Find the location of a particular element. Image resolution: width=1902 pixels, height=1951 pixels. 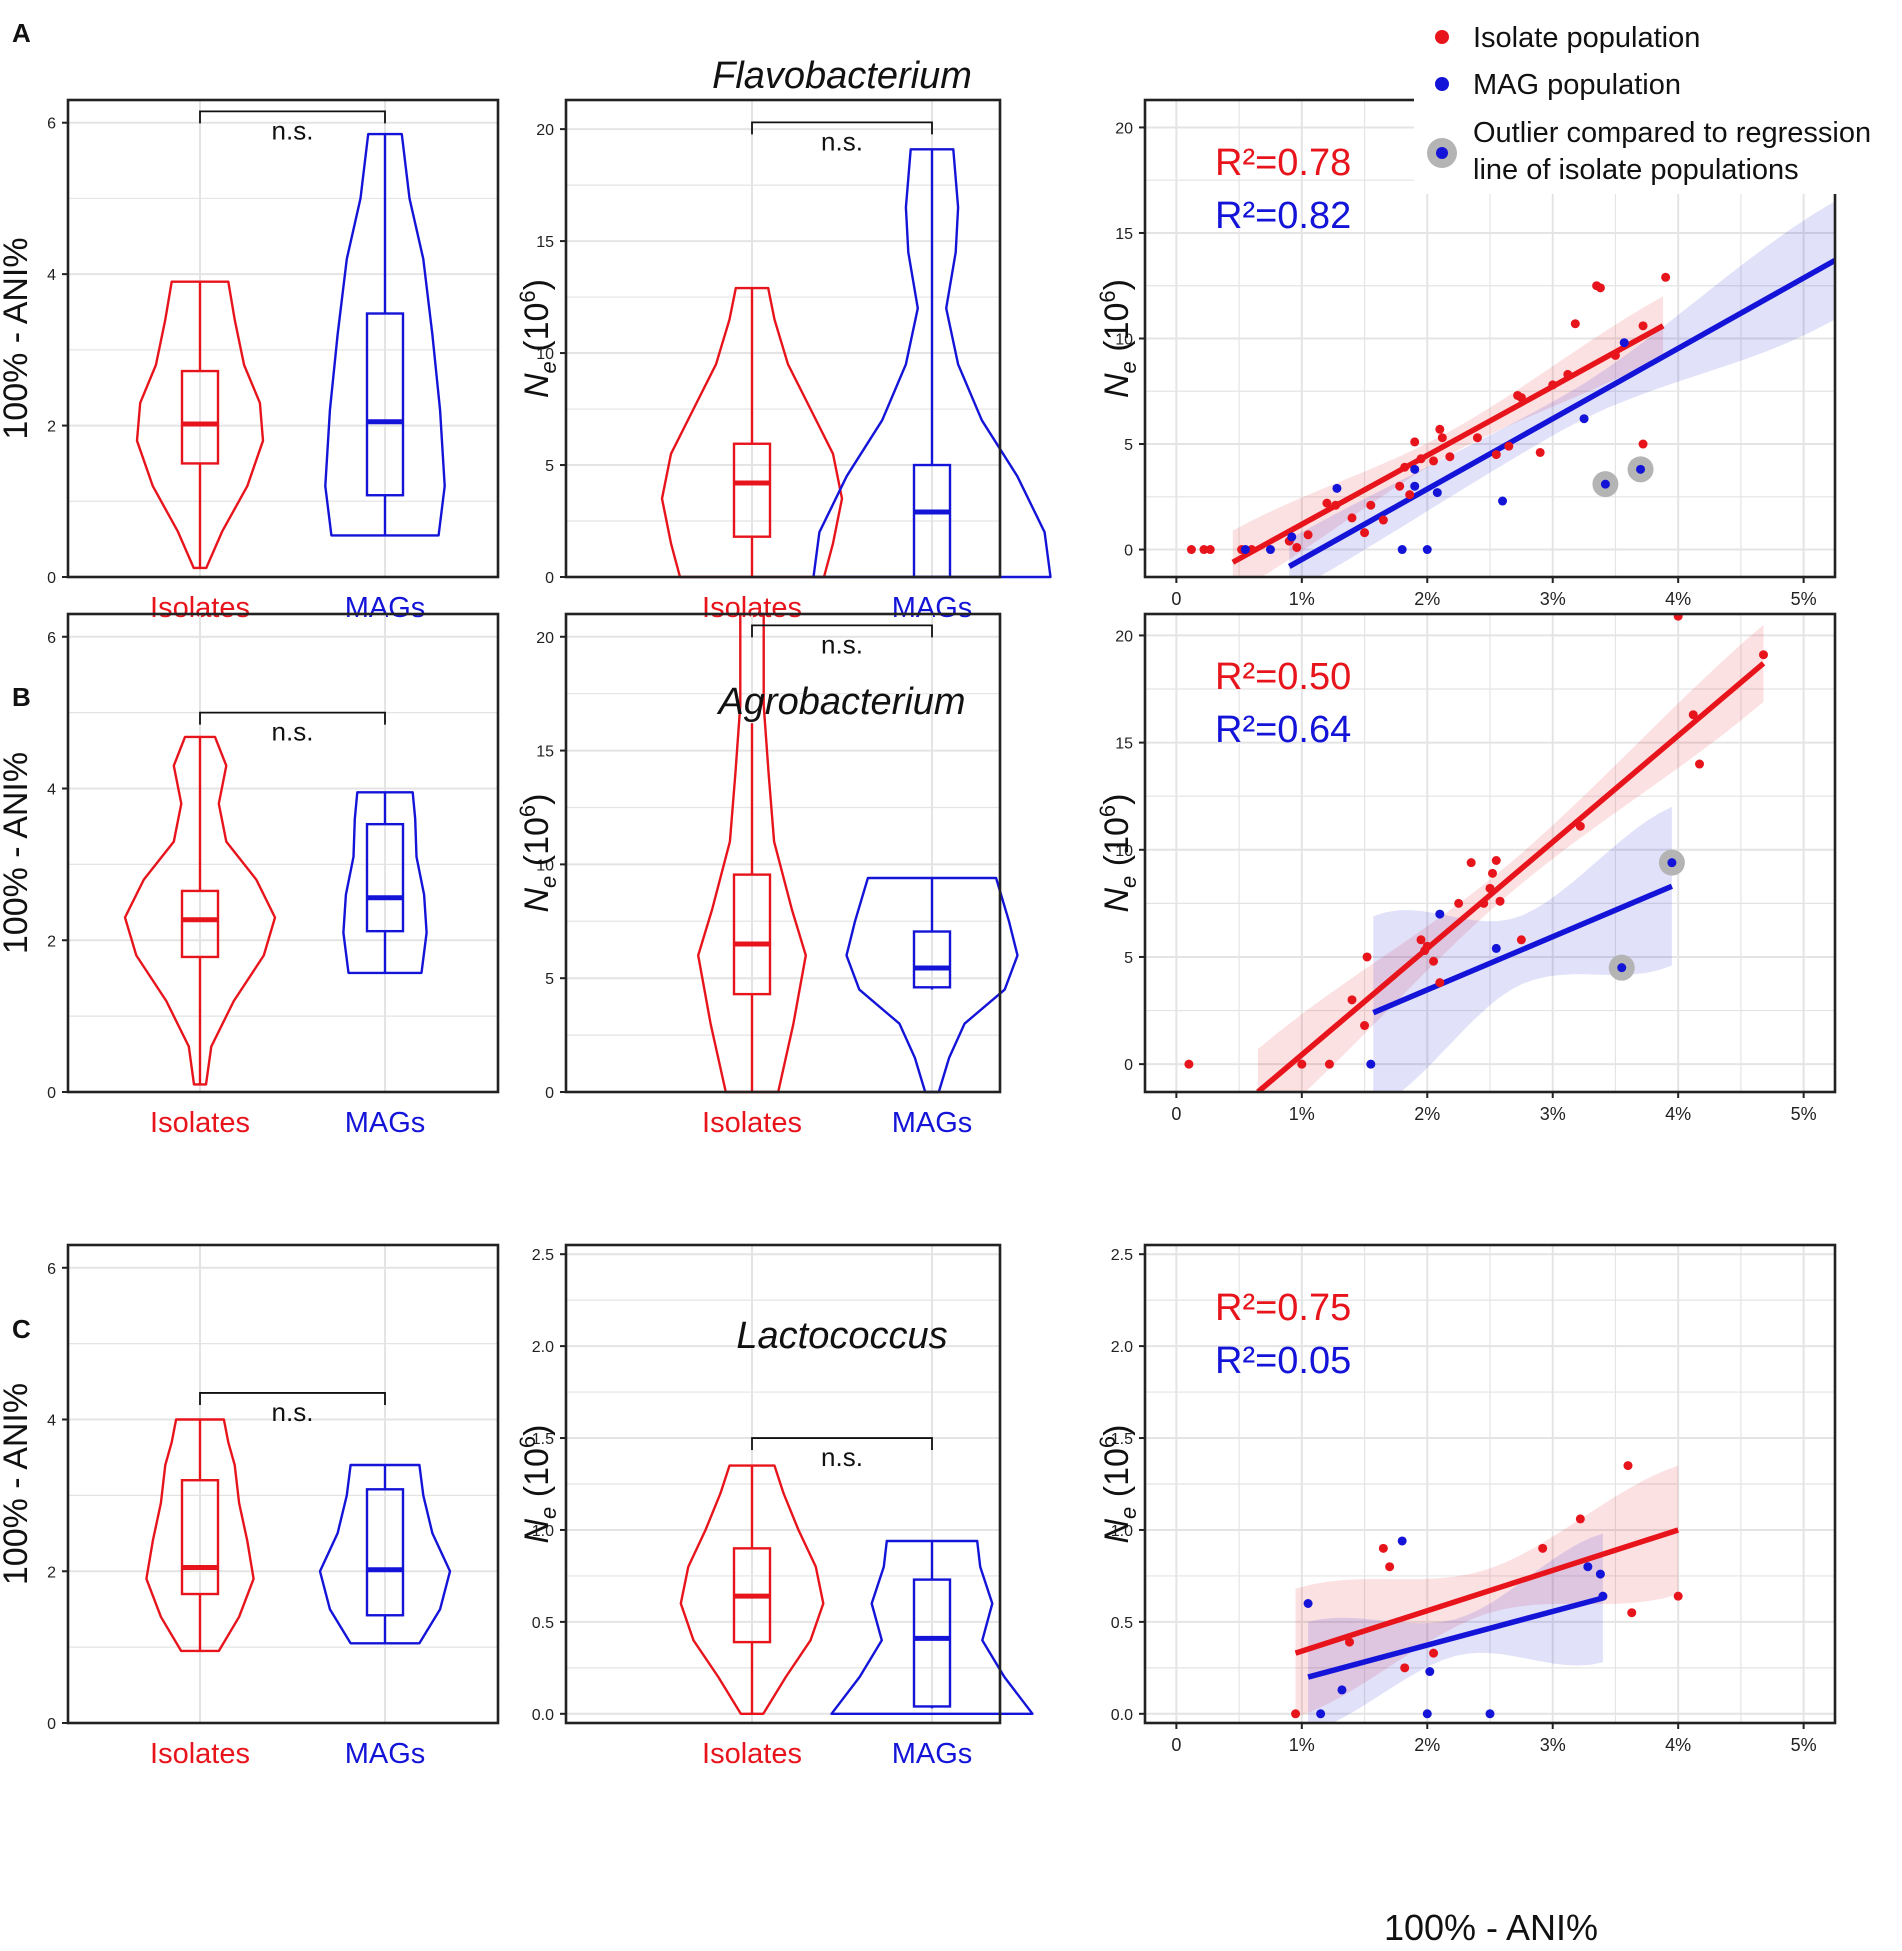

legend-outlier-label-line2: line of isolate populations is located at coordinates (1636, 170).